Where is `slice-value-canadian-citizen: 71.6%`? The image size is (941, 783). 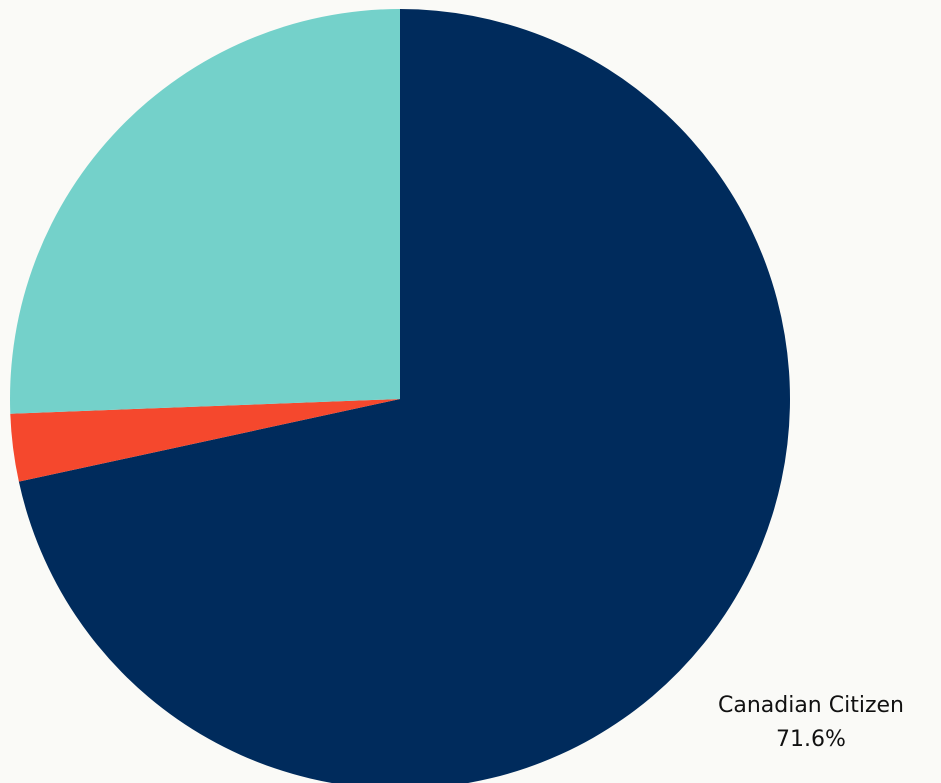 slice-value-canadian-citizen: 71.6% is located at coordinates (811, 739).